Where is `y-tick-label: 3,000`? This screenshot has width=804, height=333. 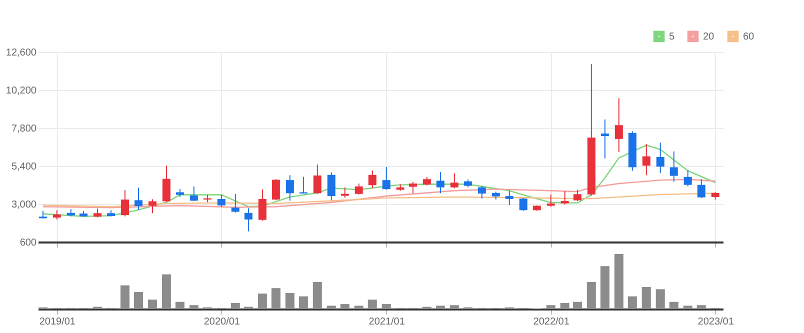
y-tick-label: 3,000 is located at coordinates (24, 205).